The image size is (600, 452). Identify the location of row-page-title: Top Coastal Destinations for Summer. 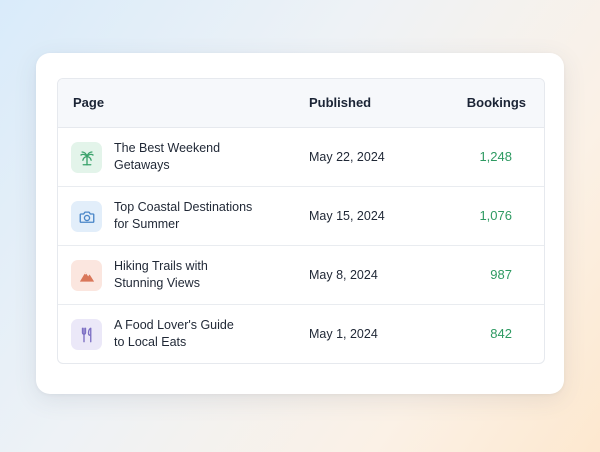
(183, 215).